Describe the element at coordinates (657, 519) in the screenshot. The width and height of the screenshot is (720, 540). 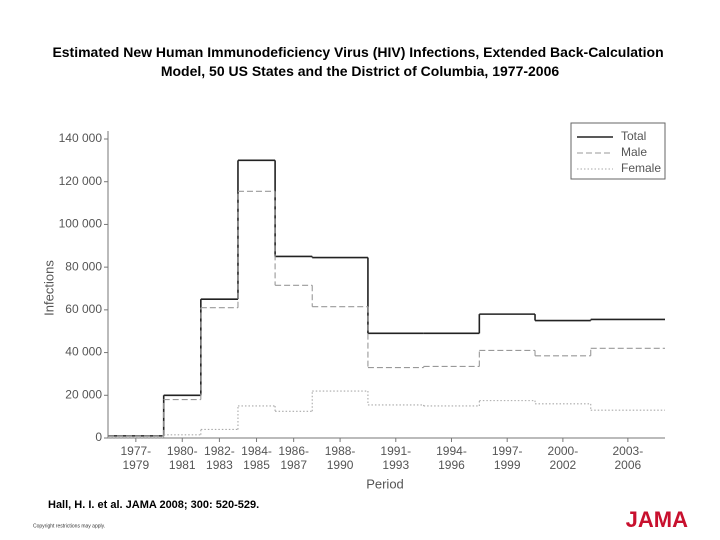
I see `logo: JAMA` at that location.